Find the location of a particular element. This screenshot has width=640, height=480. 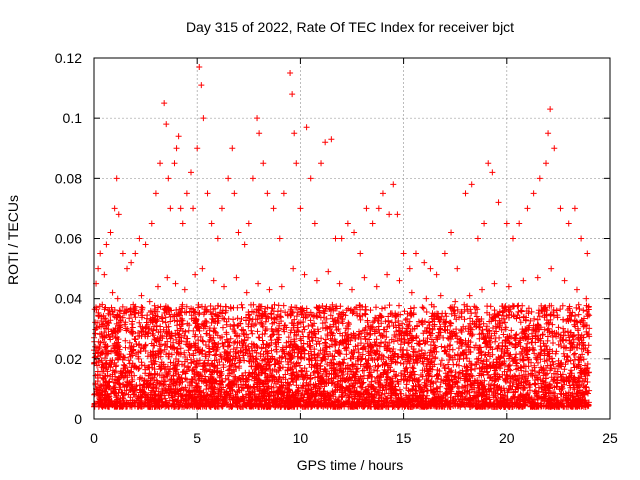

x-tick-label: 5 is located at coordinates (197, 438).